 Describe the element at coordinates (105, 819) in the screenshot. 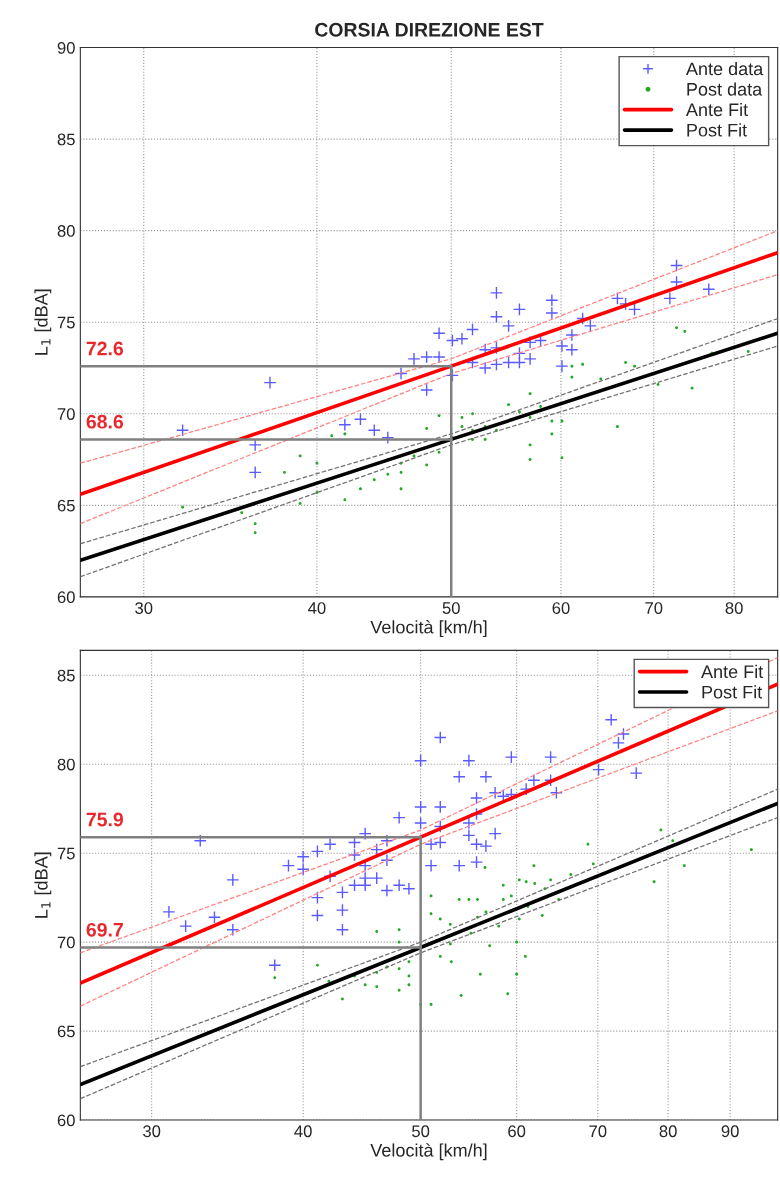

I see `ref-line-label: 75.9` at that location.